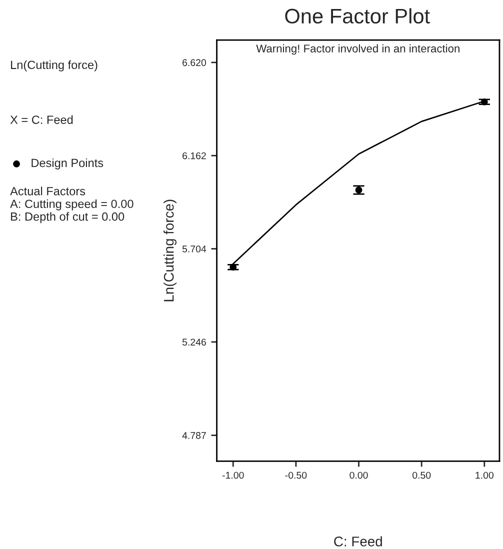 This screenshot has height=549, width=503. Describe the element at coordinates (357, 16) in the screenshot. I see `chart-title: One Factor Plot` at that location.